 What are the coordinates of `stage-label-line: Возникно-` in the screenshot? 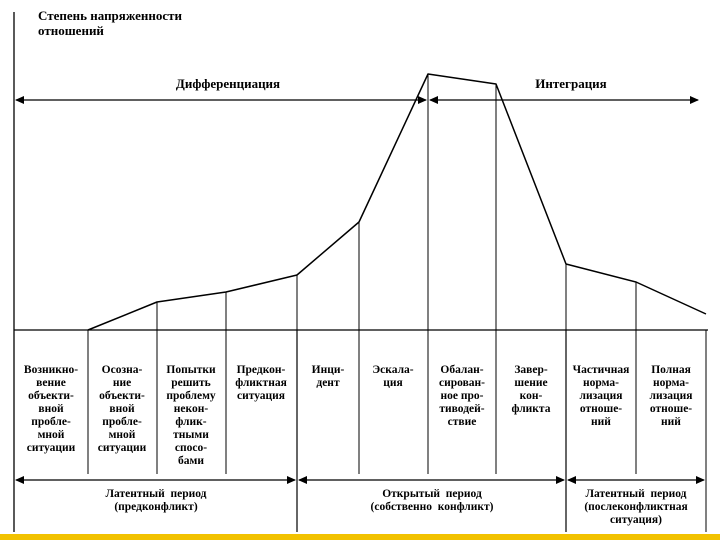 It's located at (51, 370).